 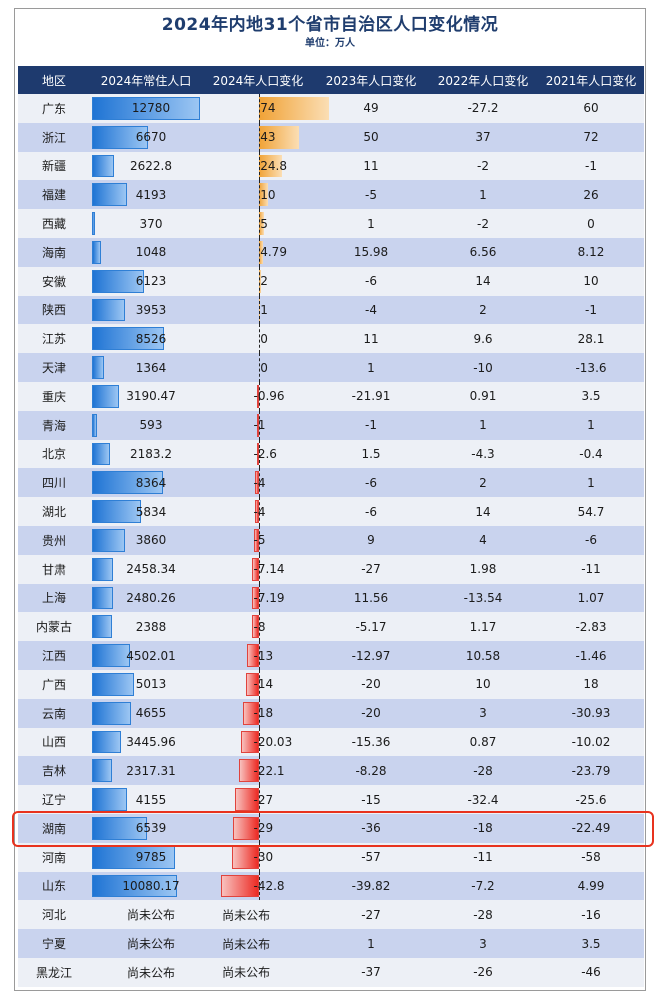 What do you see at coordinates (331, 166) in the screenshot?
I see `table-row: 新疆 2622.8 24.8 11 -2 -1` at bounding box center [331, 166].